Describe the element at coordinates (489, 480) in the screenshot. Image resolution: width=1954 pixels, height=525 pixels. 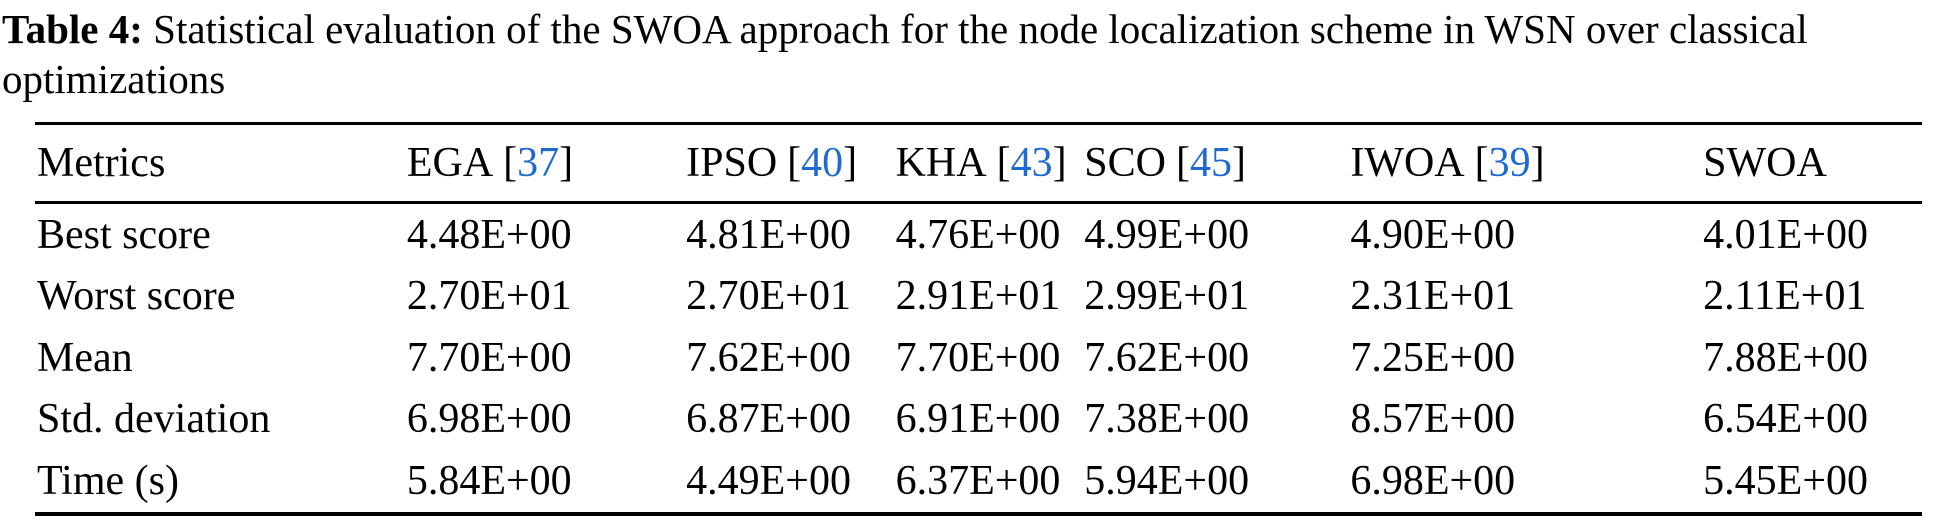
I see `value-cell: 5.84E+00` at that location.